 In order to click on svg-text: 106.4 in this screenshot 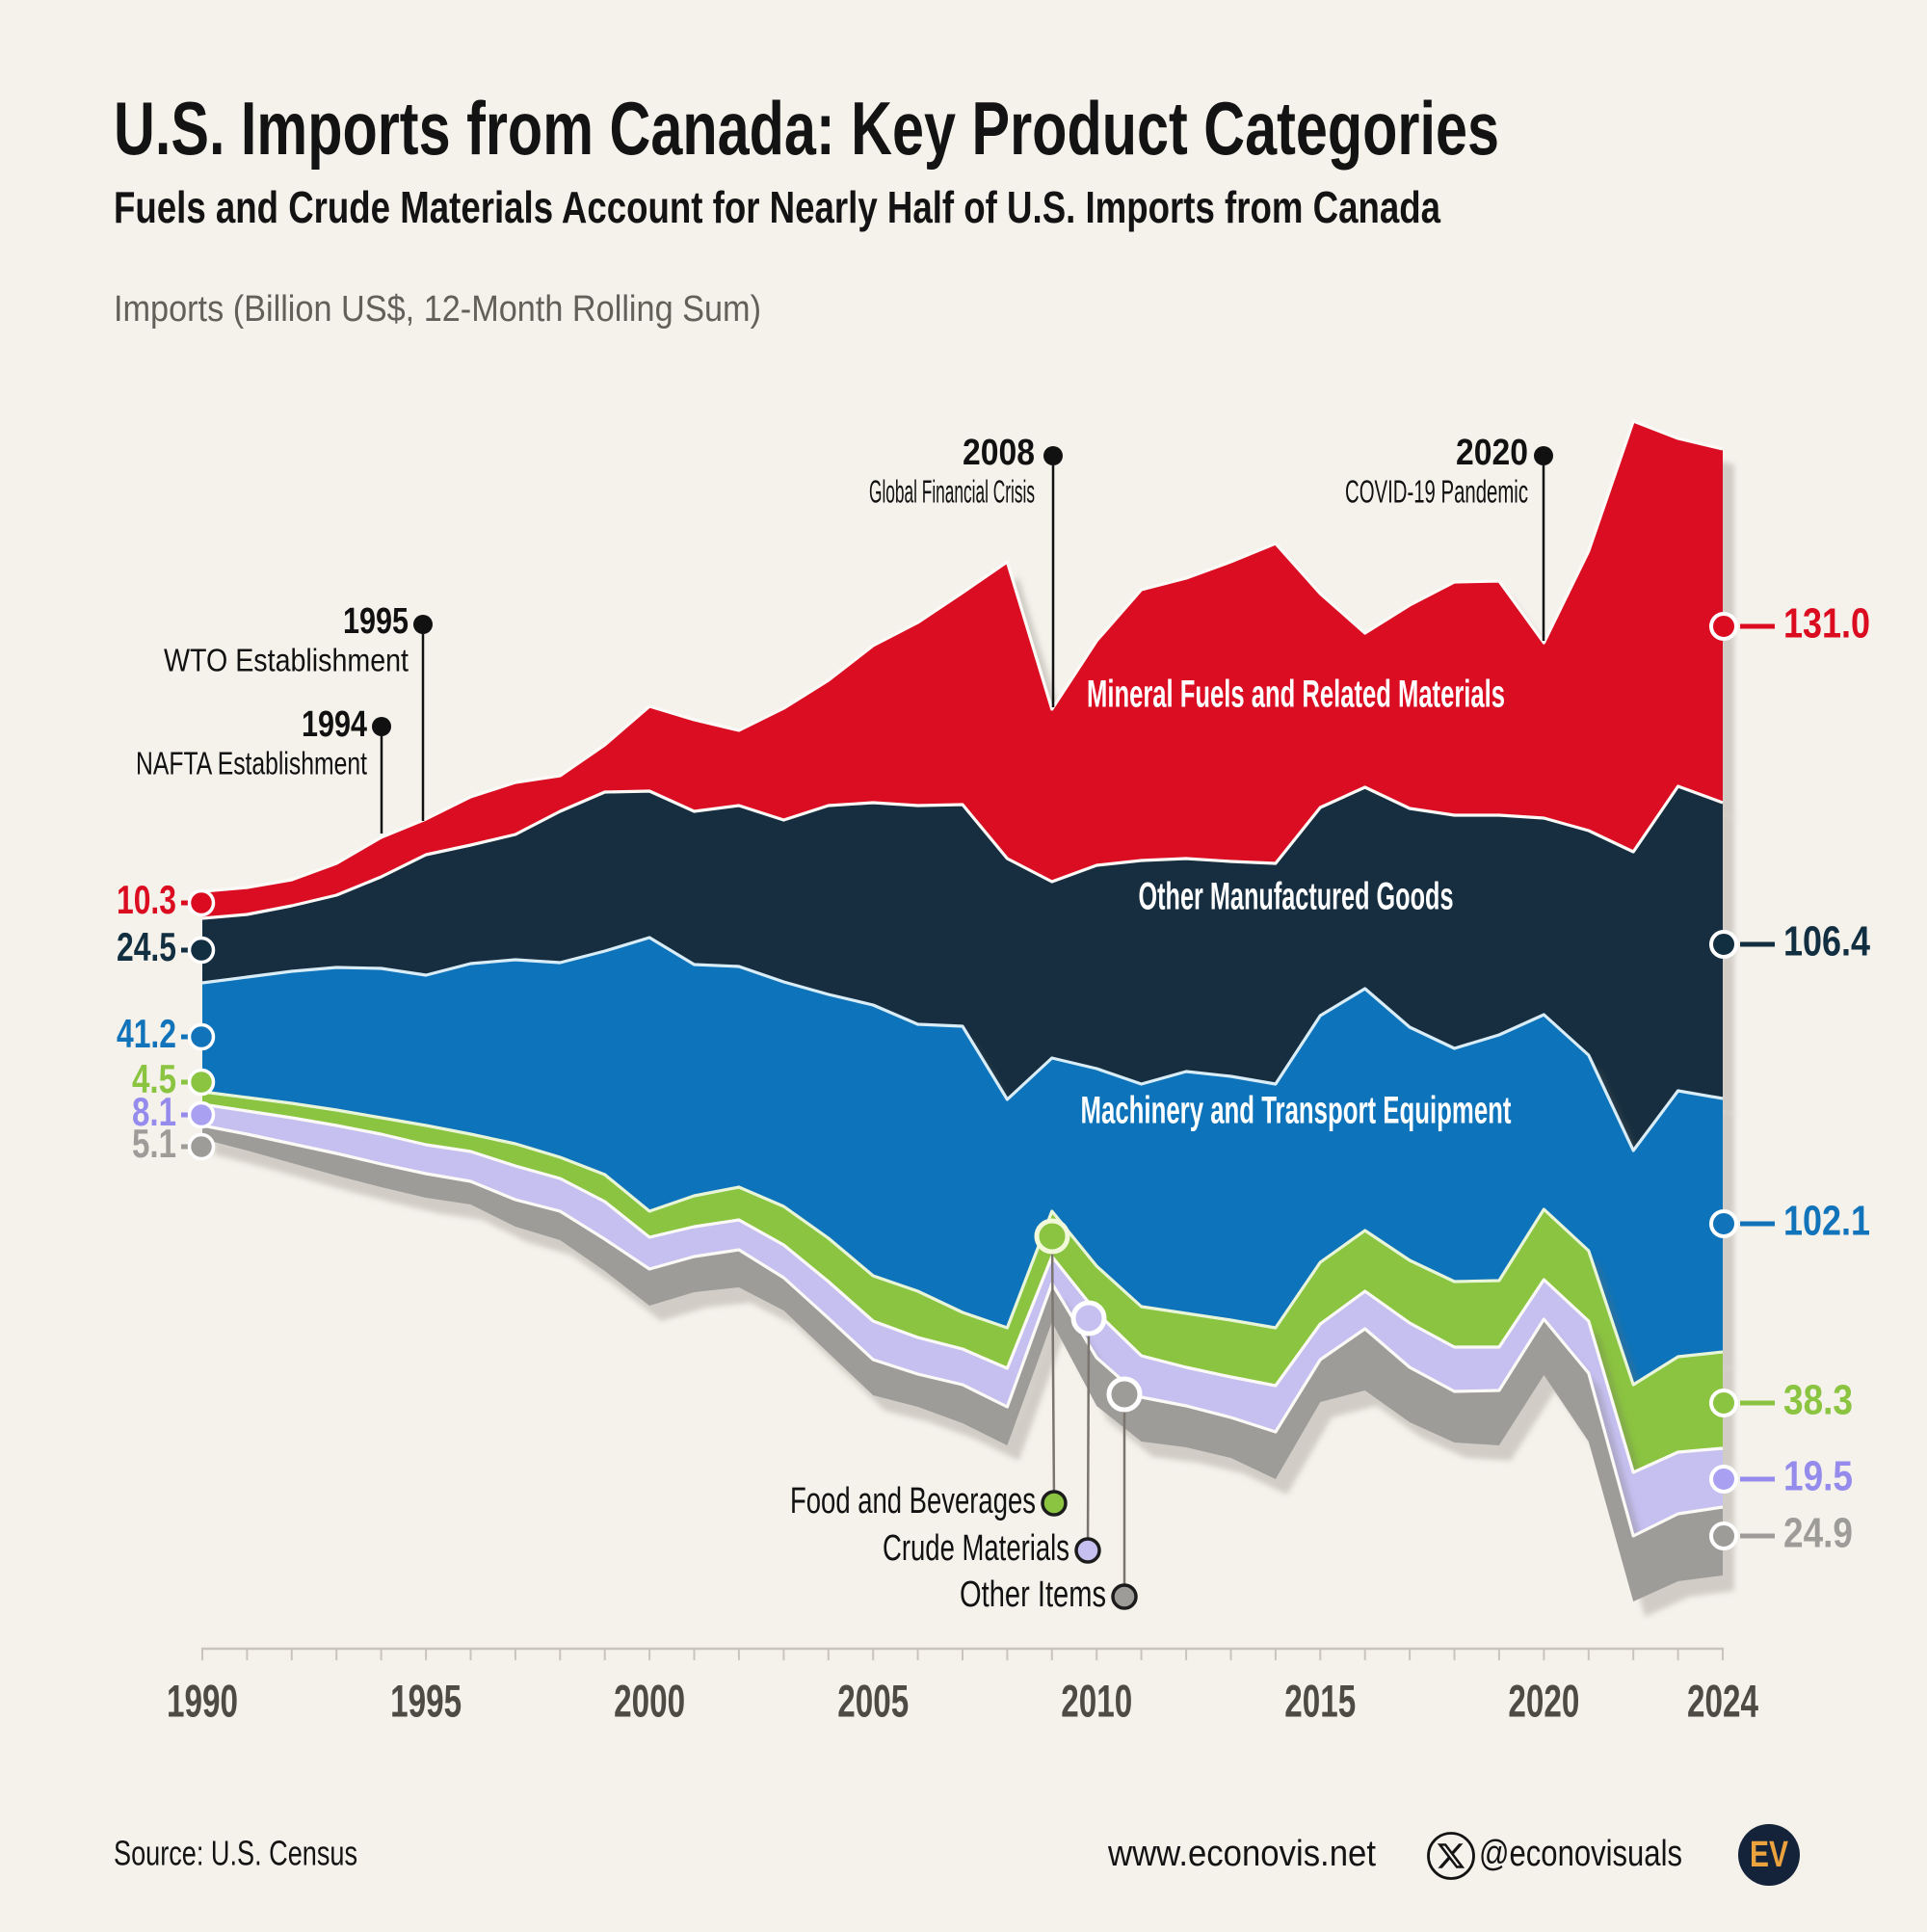, I will do `click(1826, 942)`.